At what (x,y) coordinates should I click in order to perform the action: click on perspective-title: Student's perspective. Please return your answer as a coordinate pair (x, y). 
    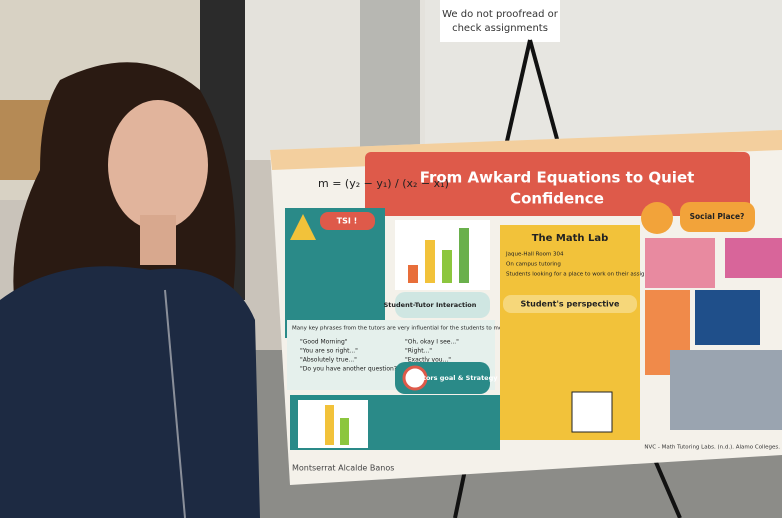
    Looking at the image, I should click on (570, 304).